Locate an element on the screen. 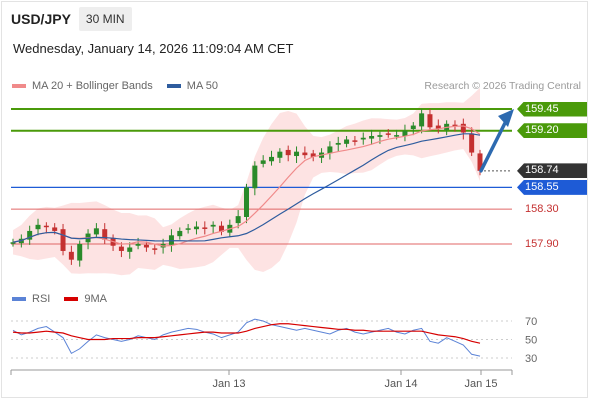 The image size is (590, 400). indicator-legend: RSI 9MA is located at coordinates (66, 299).